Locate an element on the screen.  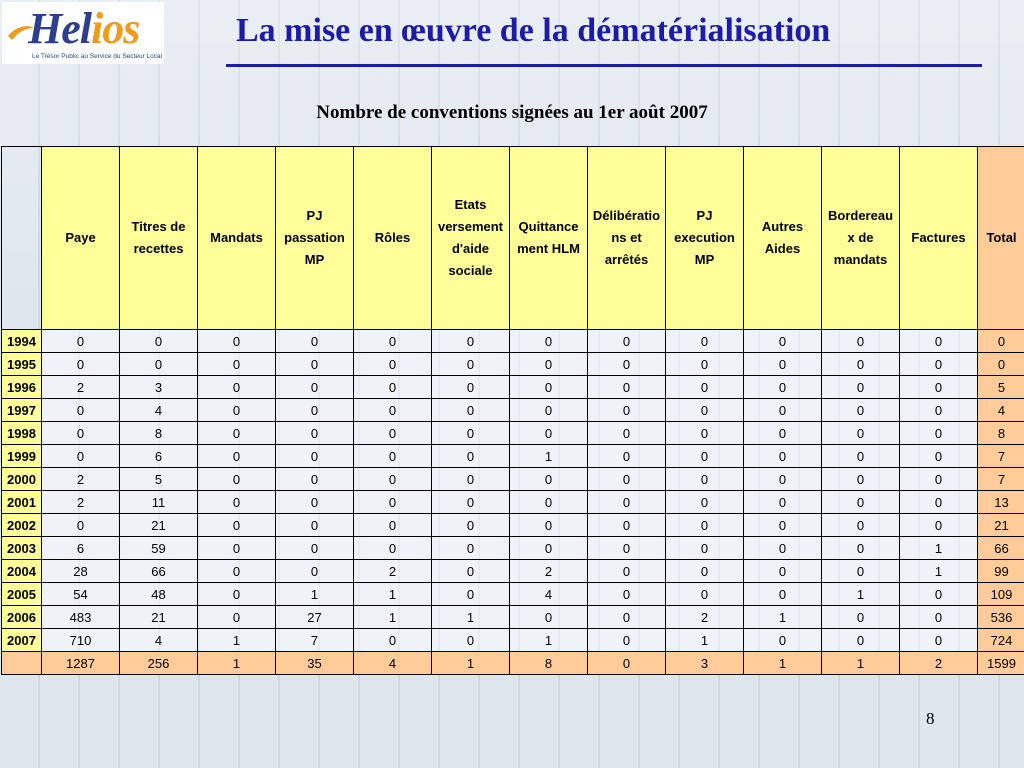
column-total-cell: 1 is located at coordinates (470, 663).